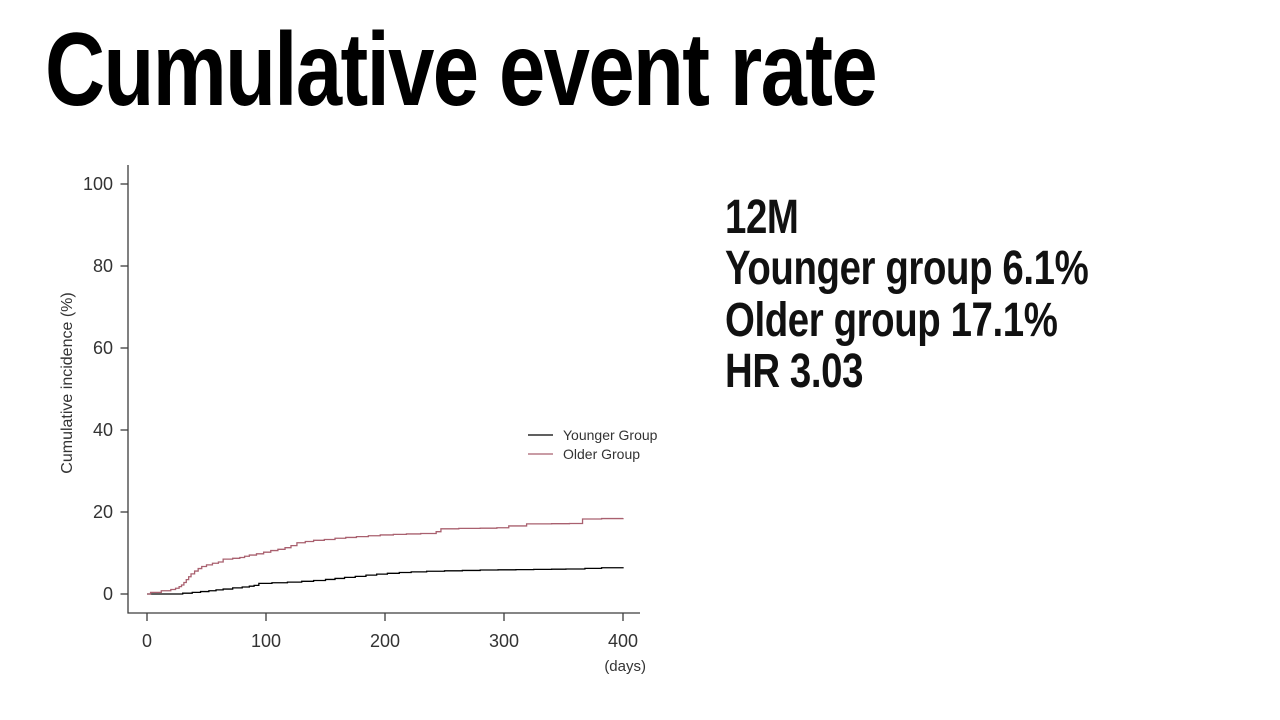  I want to click on legend-label-0: Younger Group, so click(610, 435).